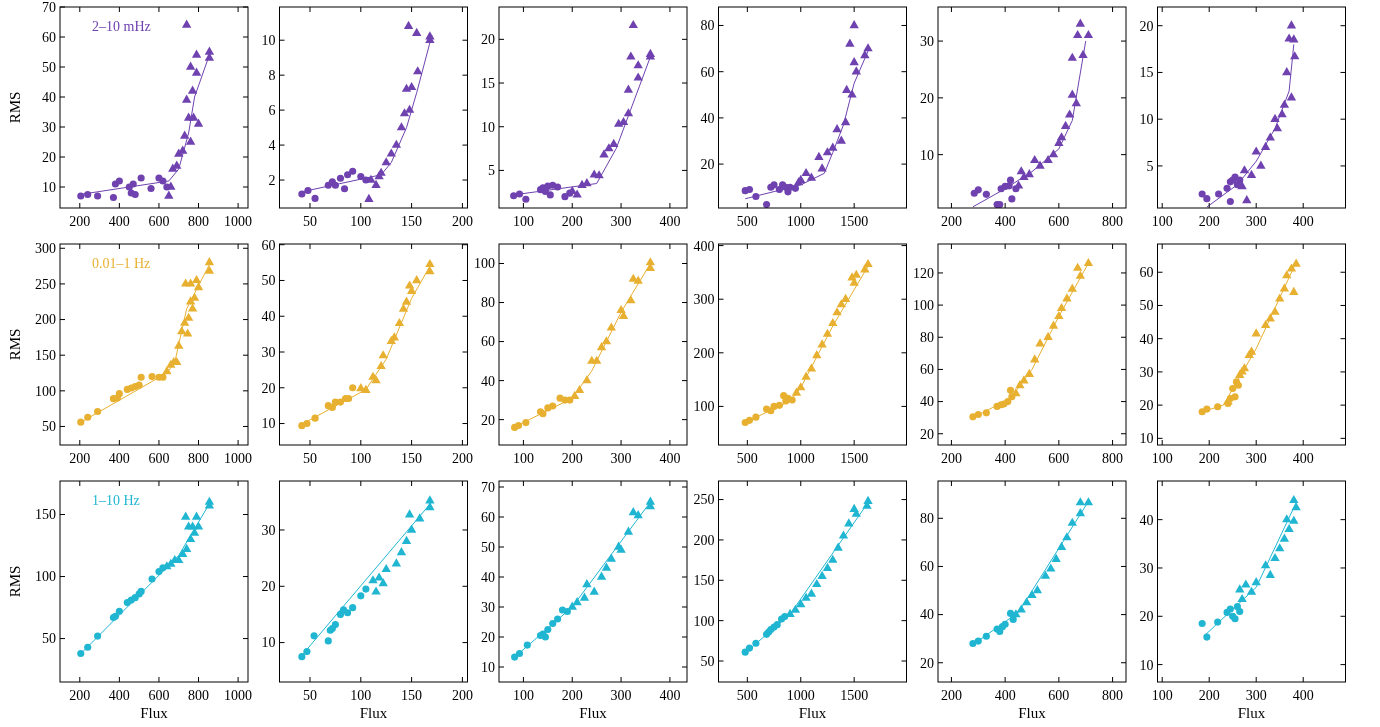 The image size is (1380, 727). What do you see at coordinates (121, 26) in the screenshot?
I see `annotation: 2–10 mHz` at bounding box center [121, 26].